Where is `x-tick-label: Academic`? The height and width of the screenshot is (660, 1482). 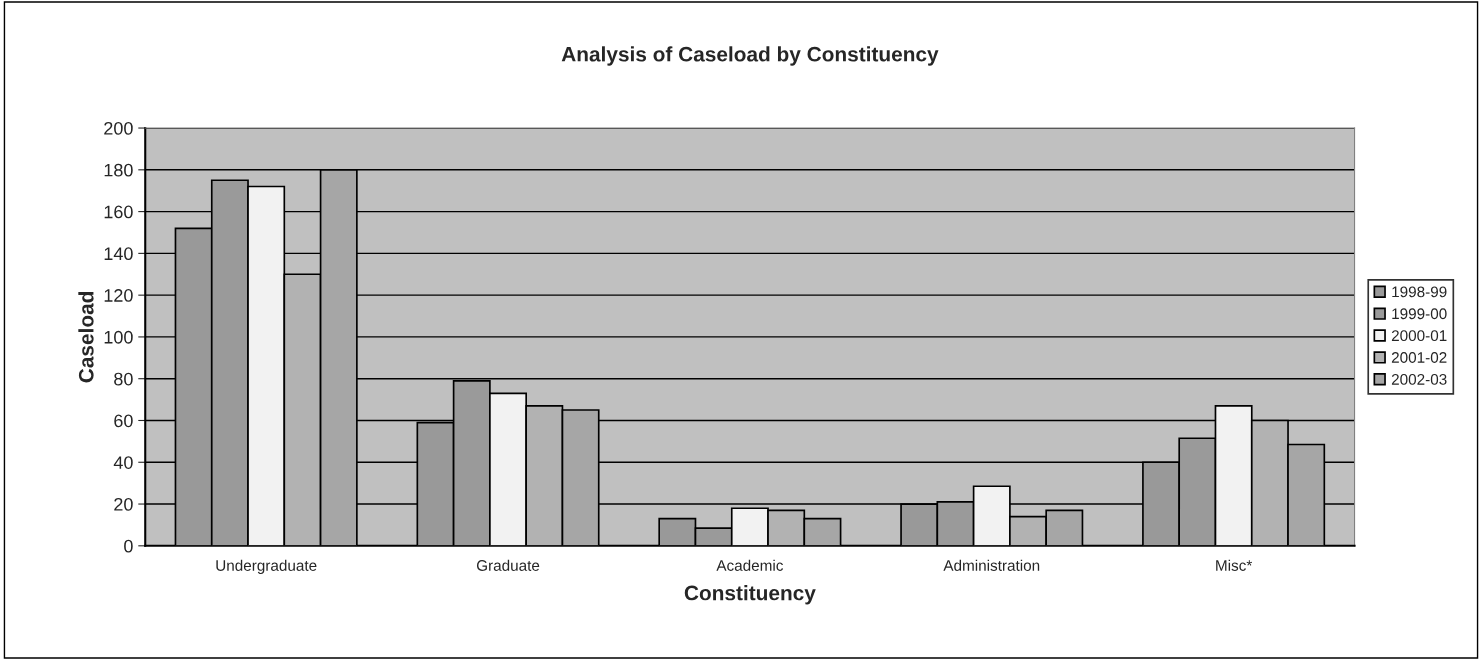
x-tick-label: Academic is located at coordinates (750, 565).